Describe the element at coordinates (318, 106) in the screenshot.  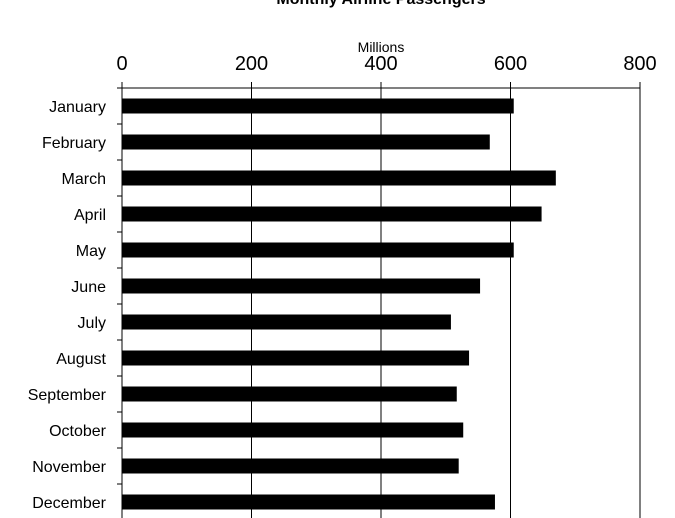
I see `bar-january` at that location.